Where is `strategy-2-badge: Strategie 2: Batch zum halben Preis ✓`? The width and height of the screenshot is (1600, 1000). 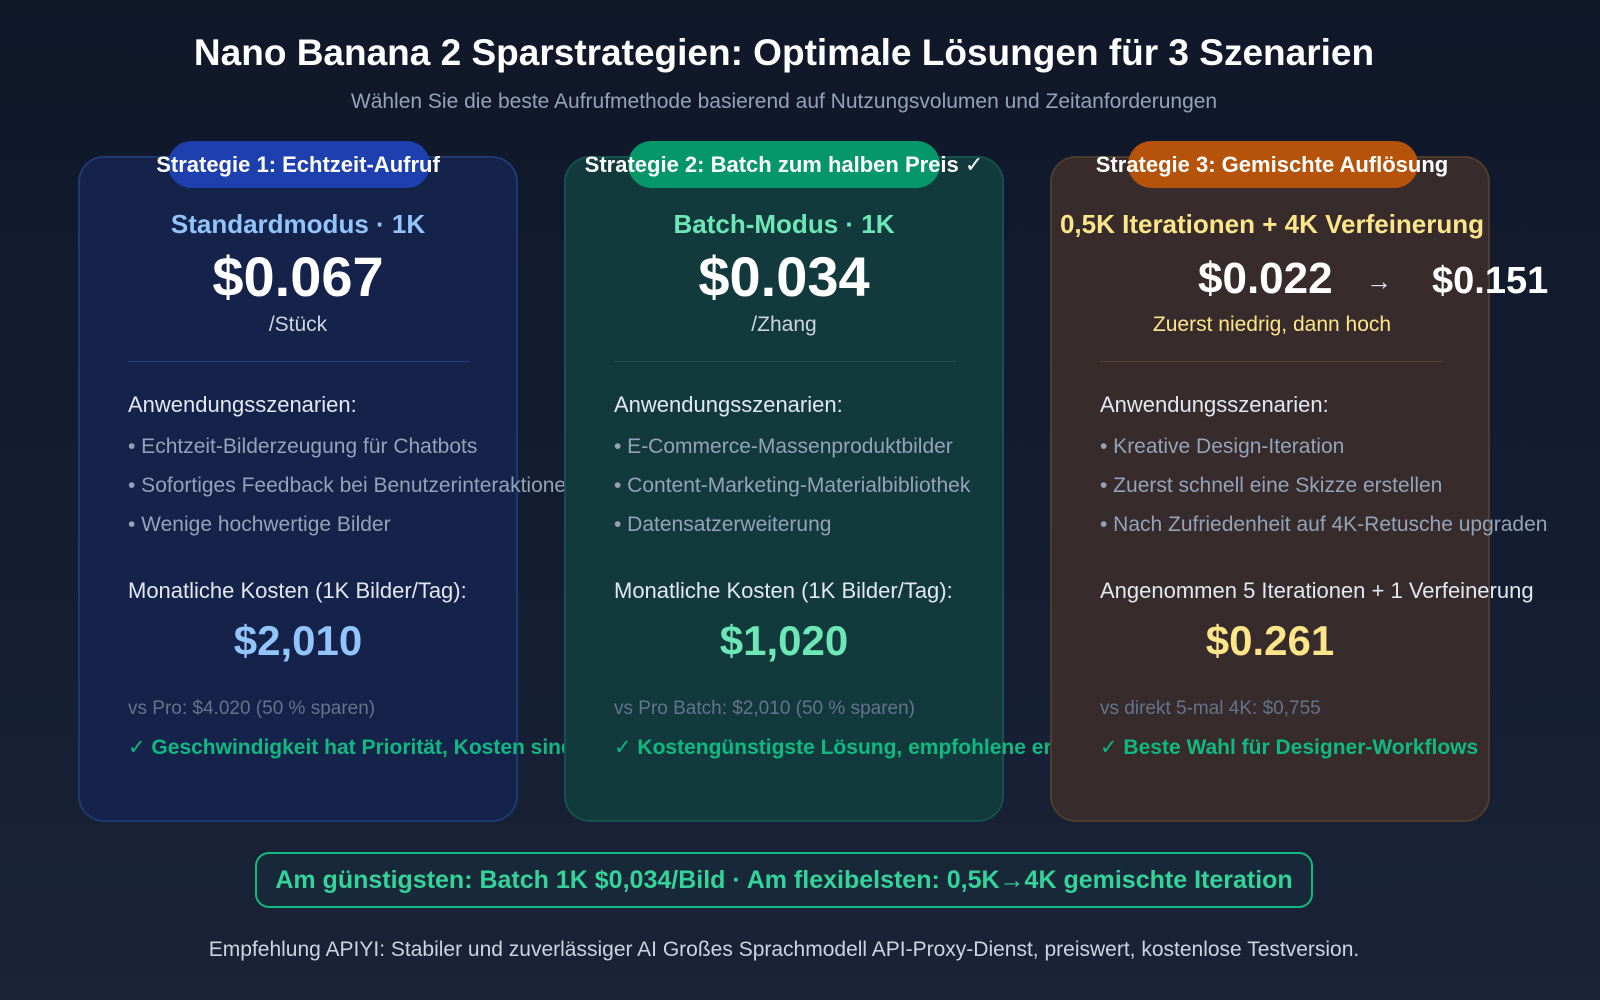 strategy-2-badge: Strategie 2: Batch zum halben Preis ✓ is located at coordinates (784, 164).